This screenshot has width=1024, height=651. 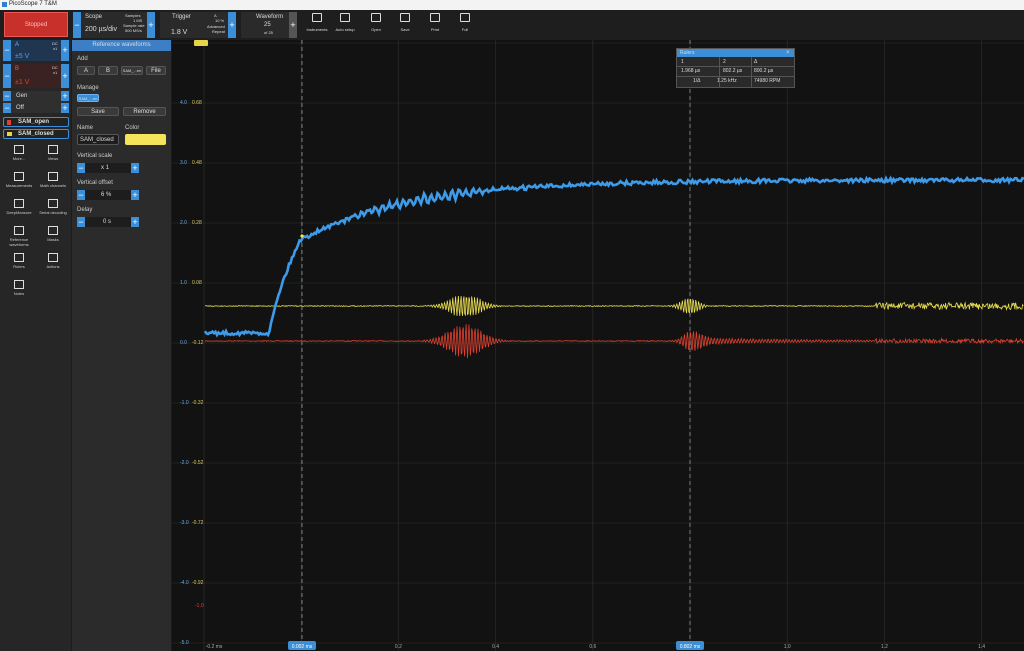 I want to click on channel-a: − + A DC x1 ±5 V, so click(x=36, y=50).